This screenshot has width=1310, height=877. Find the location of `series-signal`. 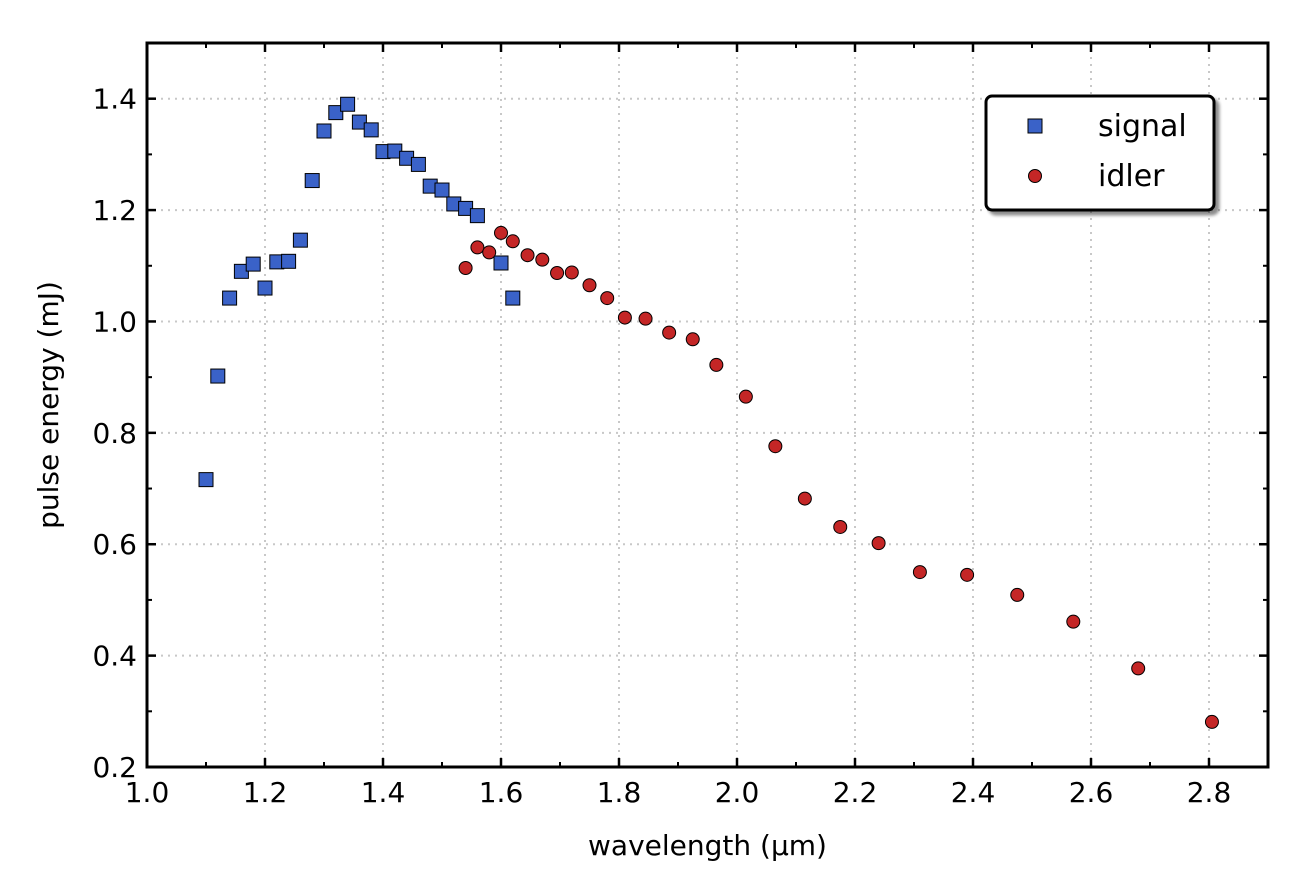

series-signal is located at coordinates (359, 292).